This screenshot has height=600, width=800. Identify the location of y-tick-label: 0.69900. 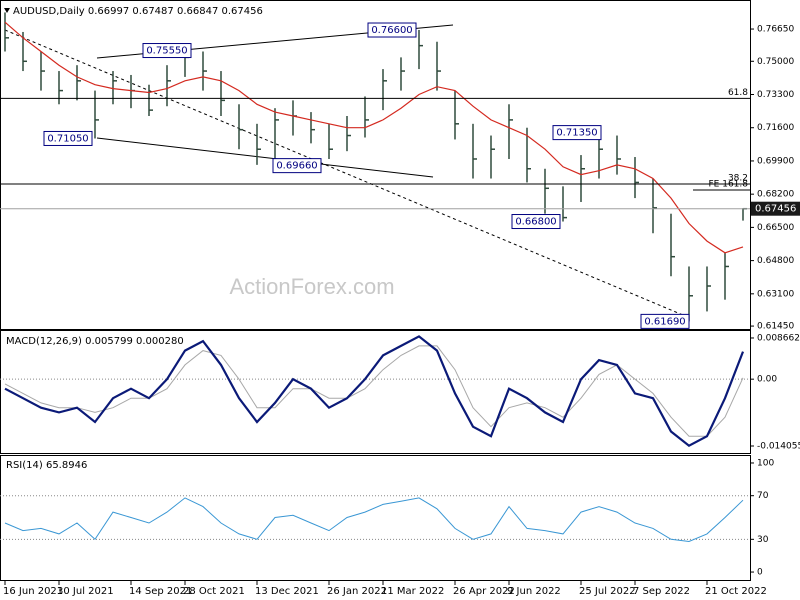
(775, 161).